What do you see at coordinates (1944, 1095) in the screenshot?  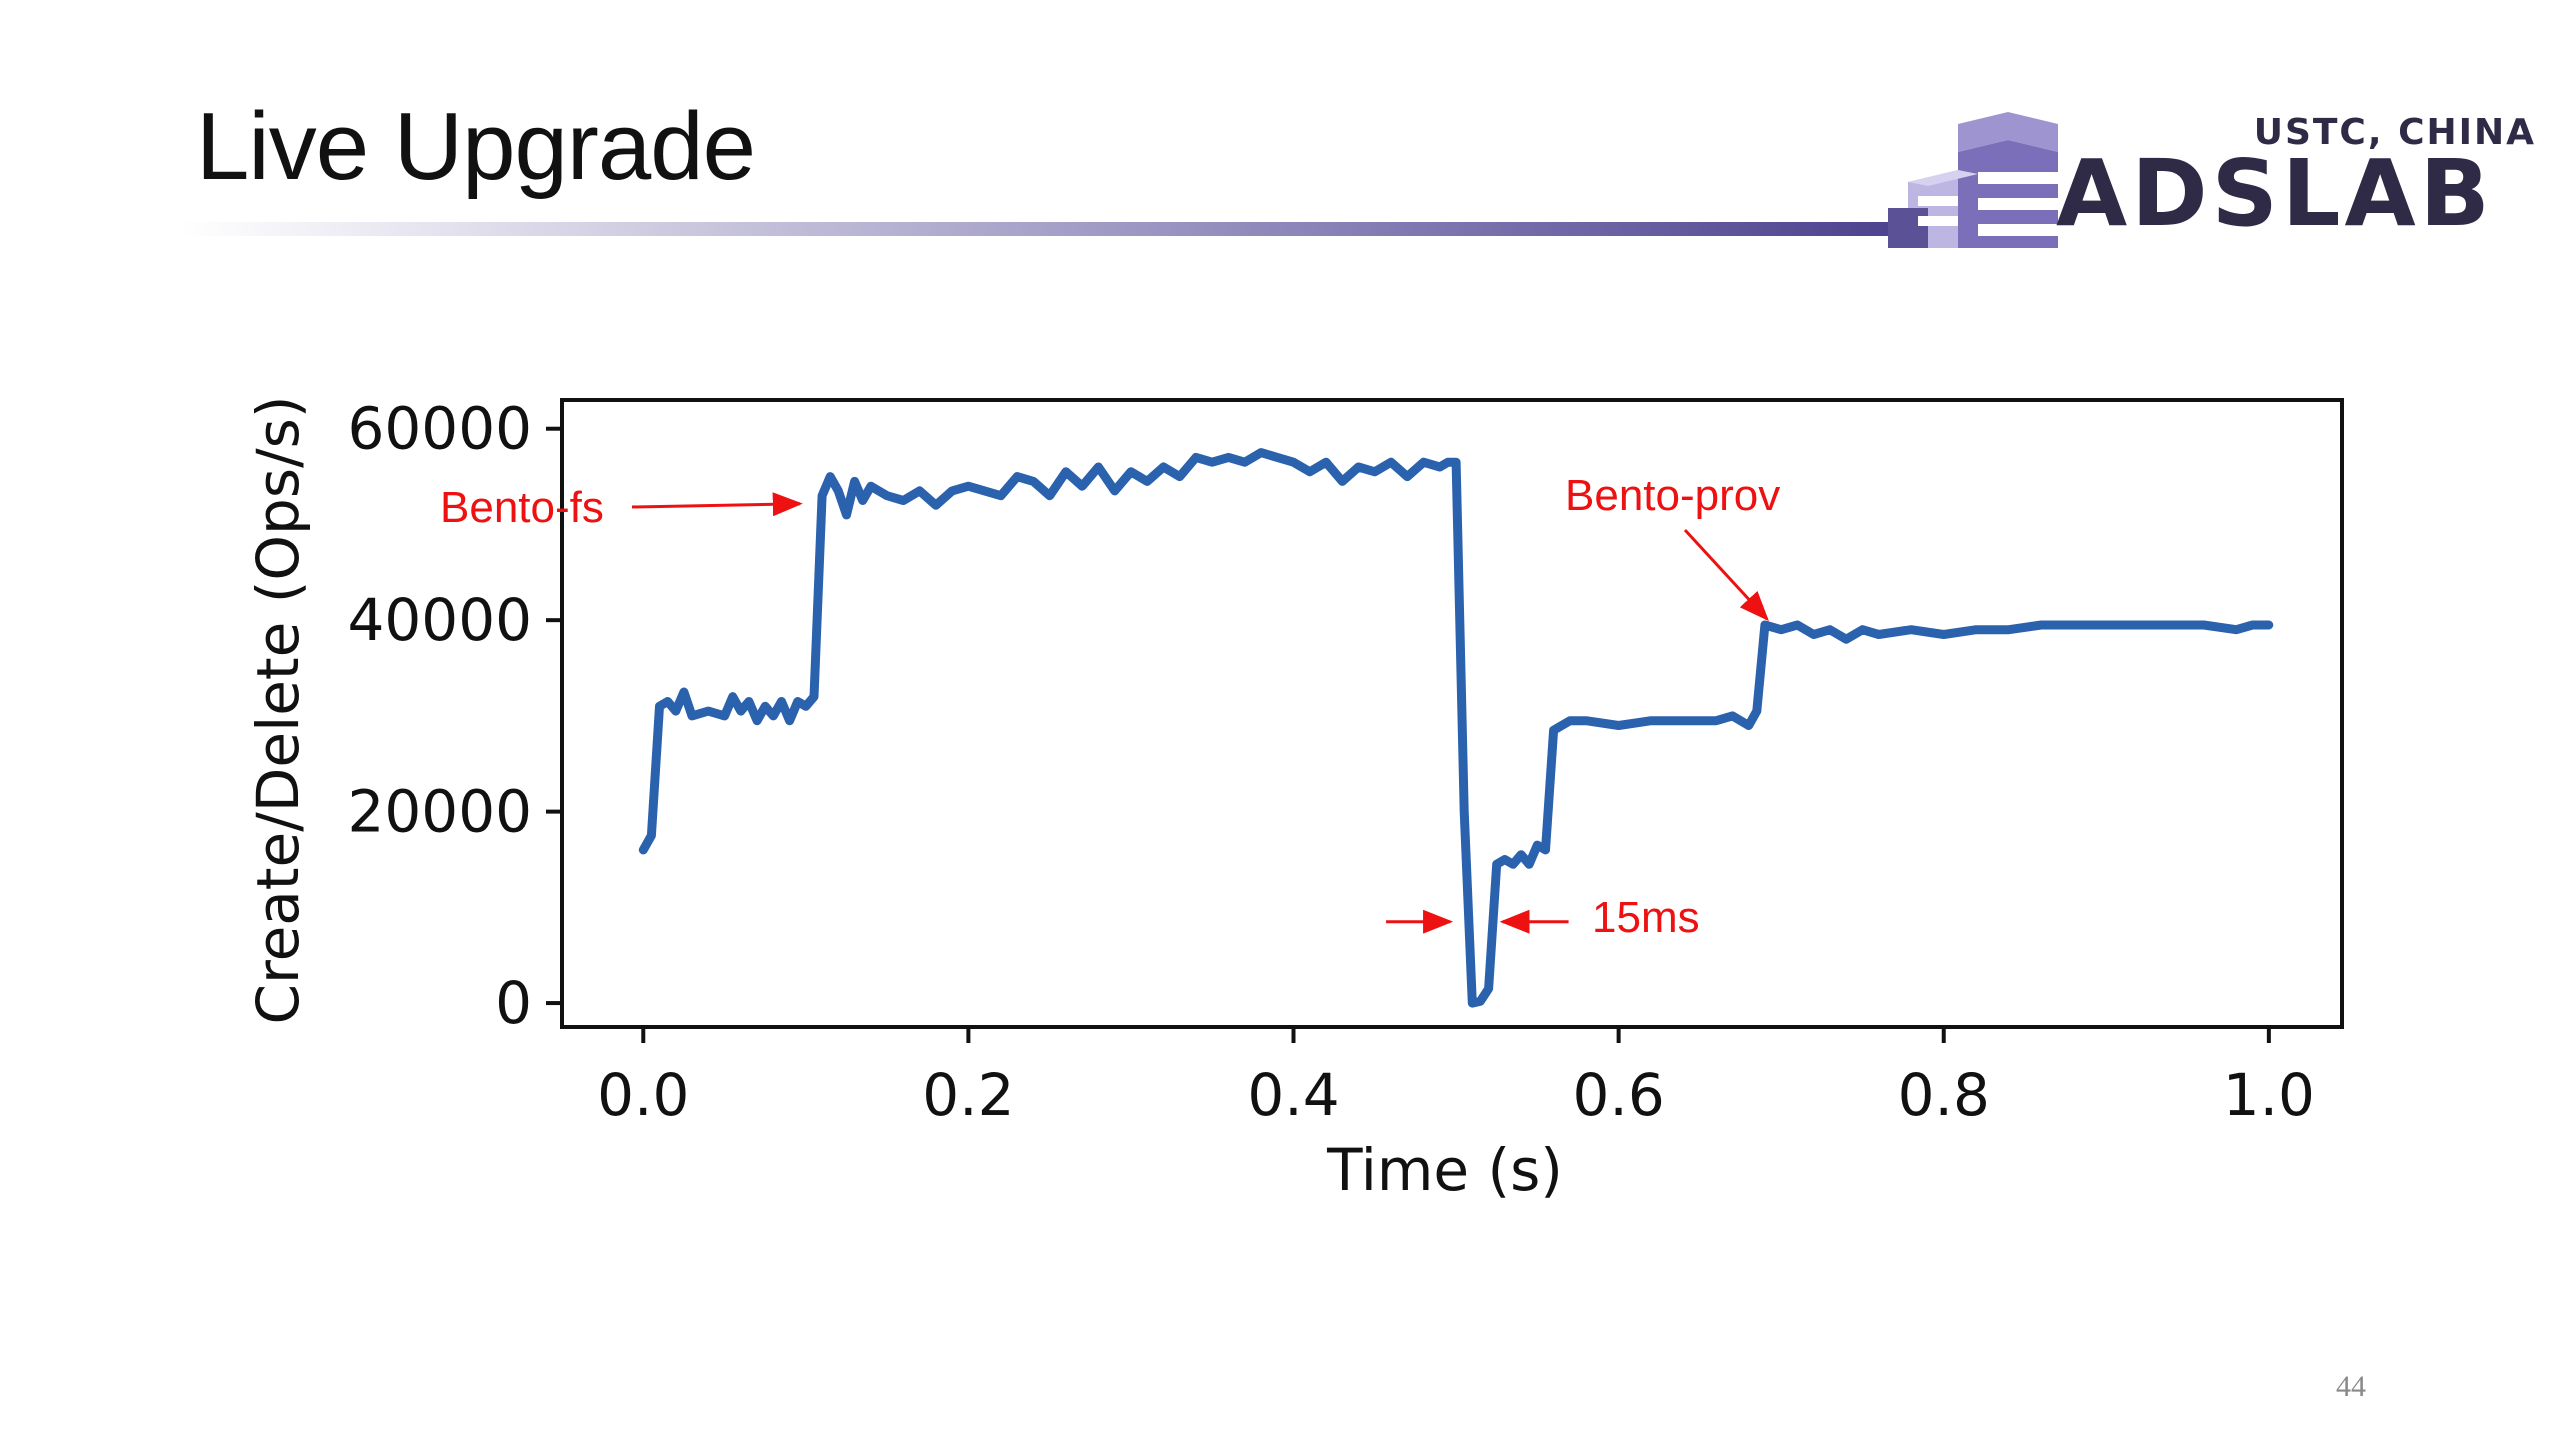 I see `x-tick-label: 0.8` at bounding box center [1944, 1095].